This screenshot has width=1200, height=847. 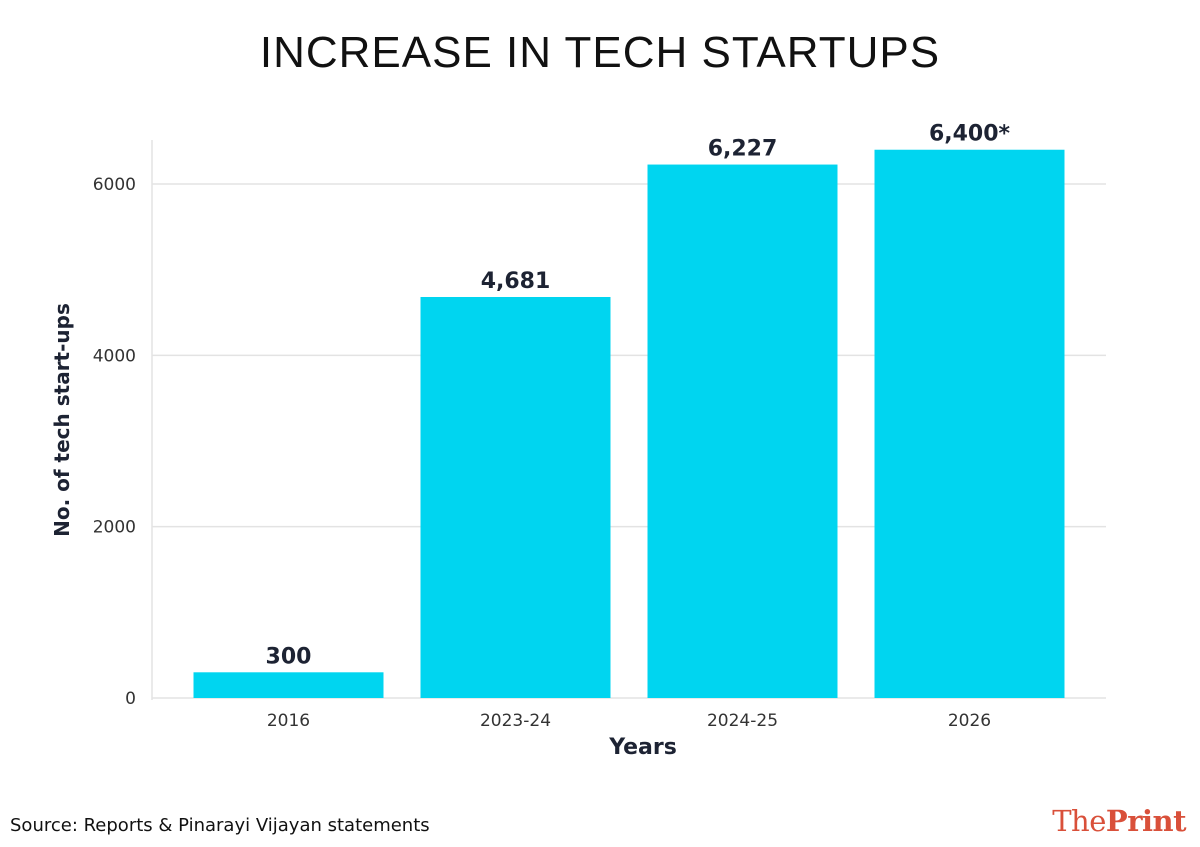 What do you see at coordinates (516, 281) in the screenshot?
I see `data-label: 4,681` at bounding box center [516, 281].